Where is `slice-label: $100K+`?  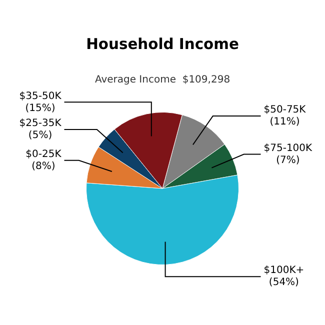 slice-label: $100K+ is located at coordinates (284, 270).